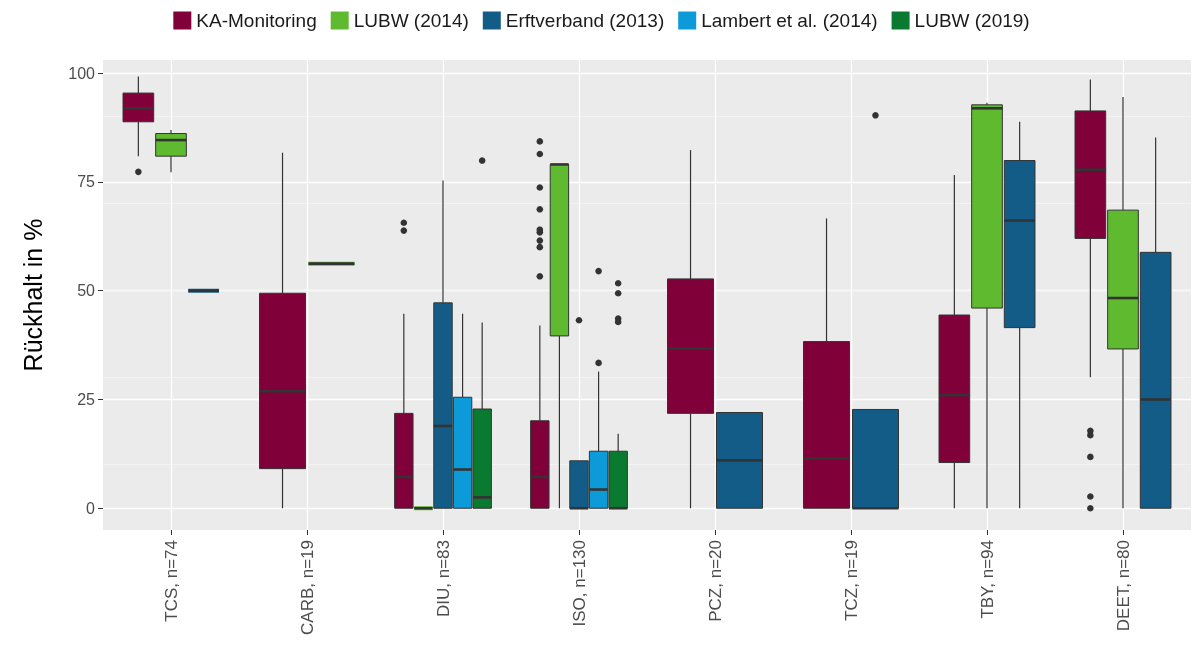  Describe the element at coordinates (585, 20) in the screenshot. I see `legend-label: Erftverband (2013)` at that location.